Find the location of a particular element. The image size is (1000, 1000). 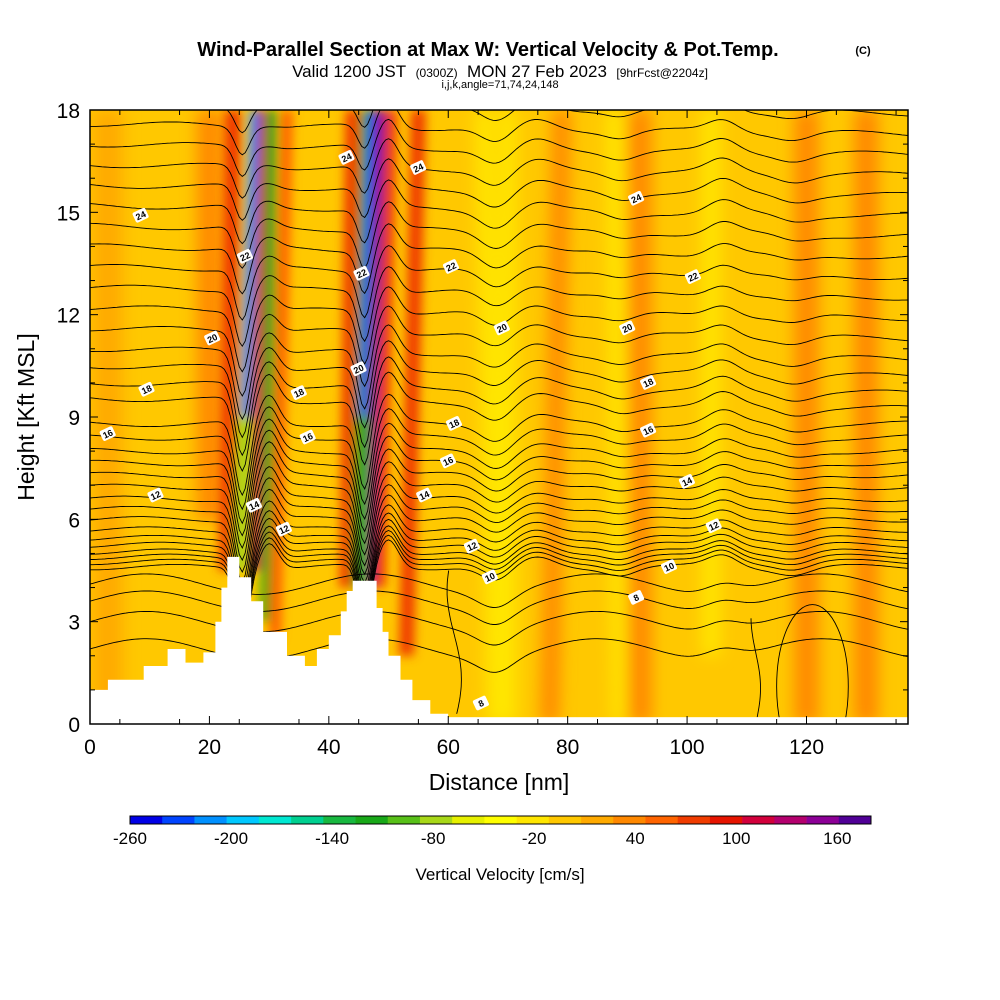

x-tick-label: 40 is located at coordinates (328, 747).